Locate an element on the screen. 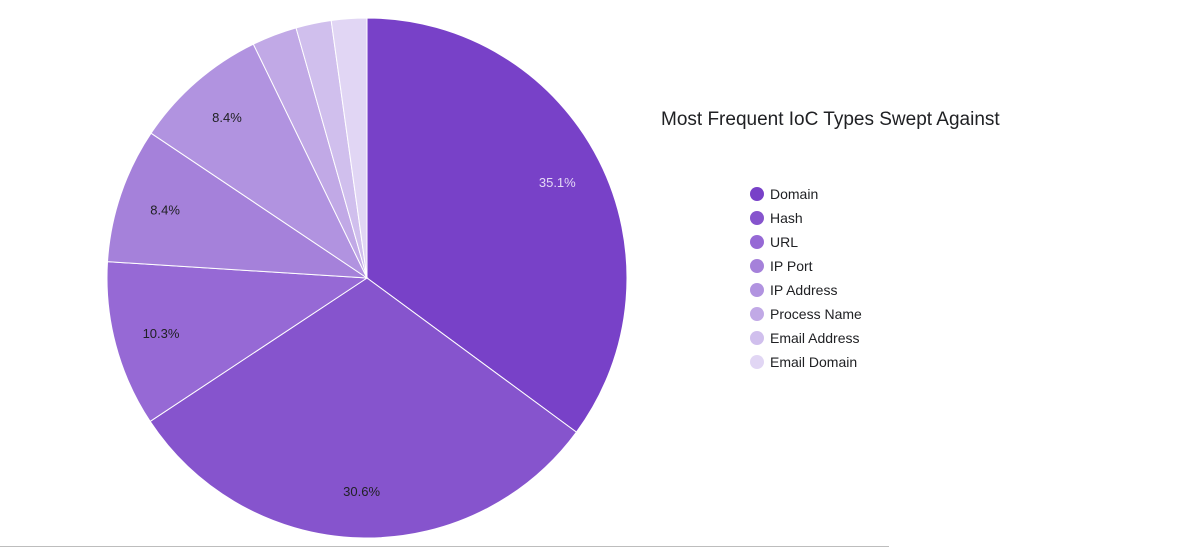  legend-item-label: Email Domain is located at coordinates (813, 362).